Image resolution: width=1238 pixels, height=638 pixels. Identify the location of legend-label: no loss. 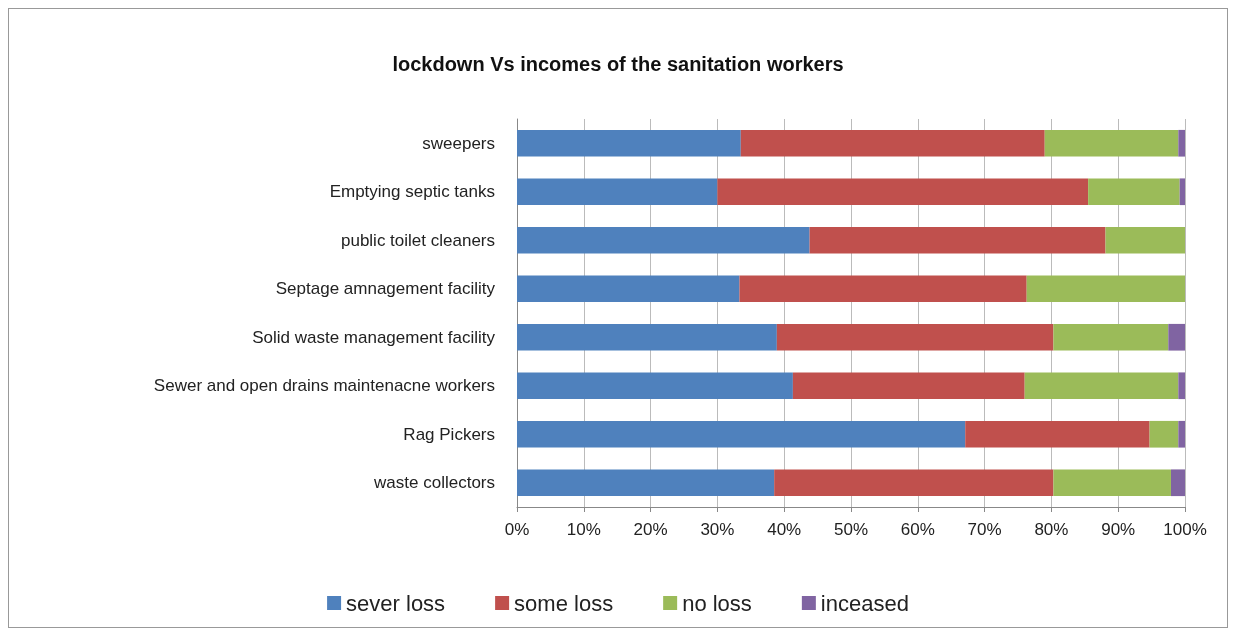
(717, 603).